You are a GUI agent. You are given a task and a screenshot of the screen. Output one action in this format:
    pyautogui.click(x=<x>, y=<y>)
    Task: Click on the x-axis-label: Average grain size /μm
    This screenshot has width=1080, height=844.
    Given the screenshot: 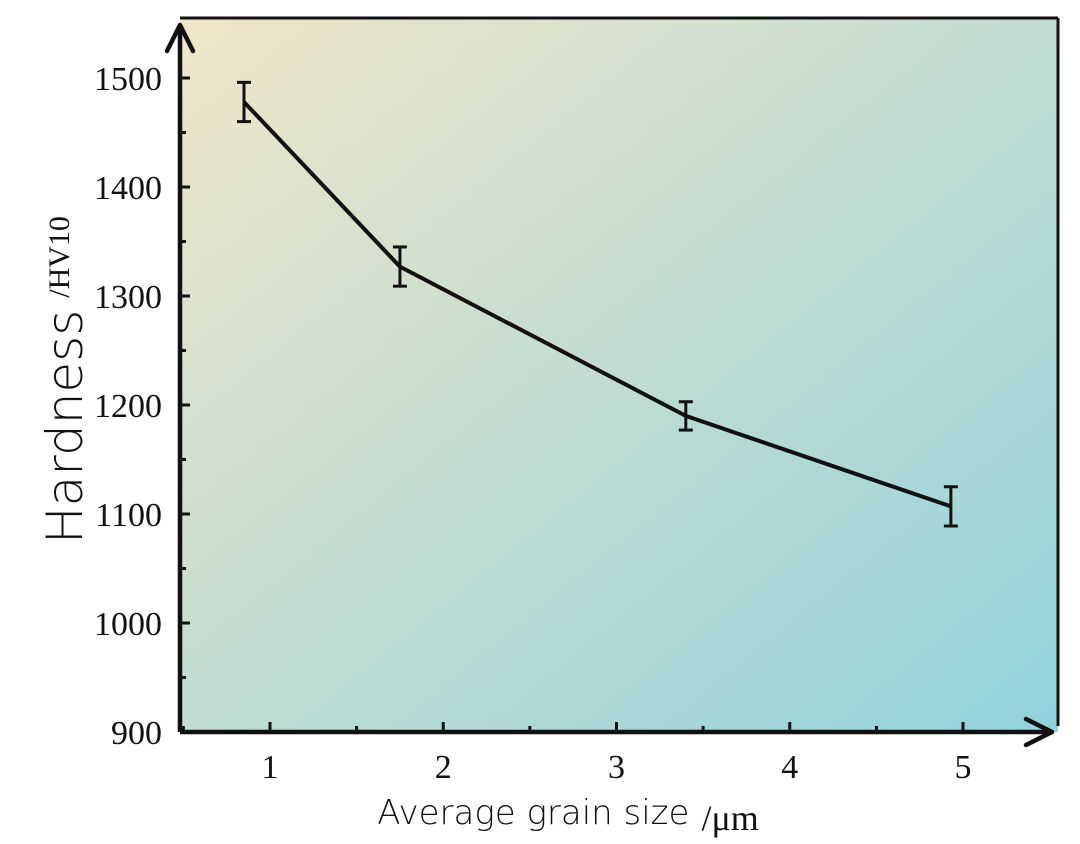 What is the action you would take?
    pyautogui.click(x=568, y=815)
    